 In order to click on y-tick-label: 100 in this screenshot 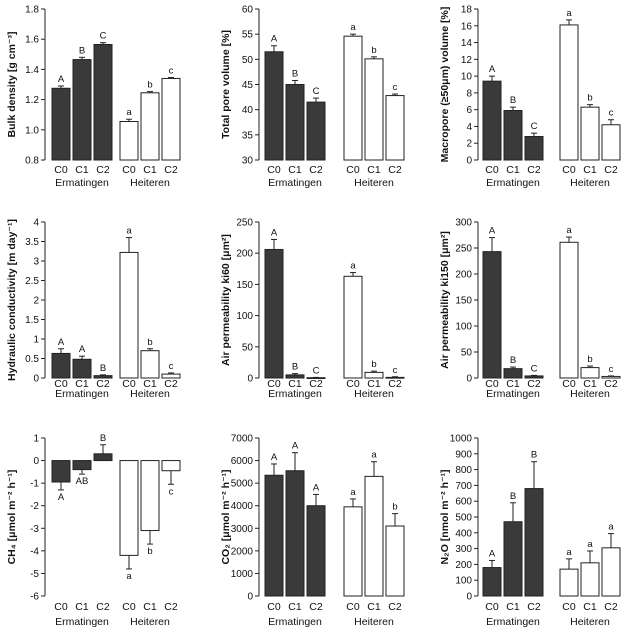, I will do `click(463, 581)`.